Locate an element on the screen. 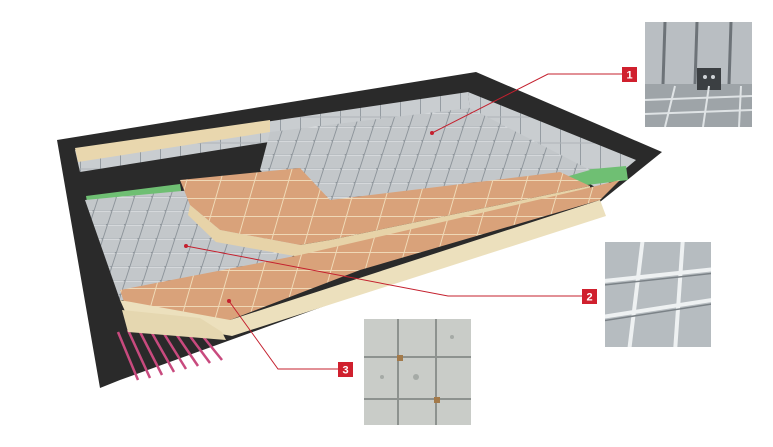  marker-2-label: 2 is located at coordinates (589, 298).